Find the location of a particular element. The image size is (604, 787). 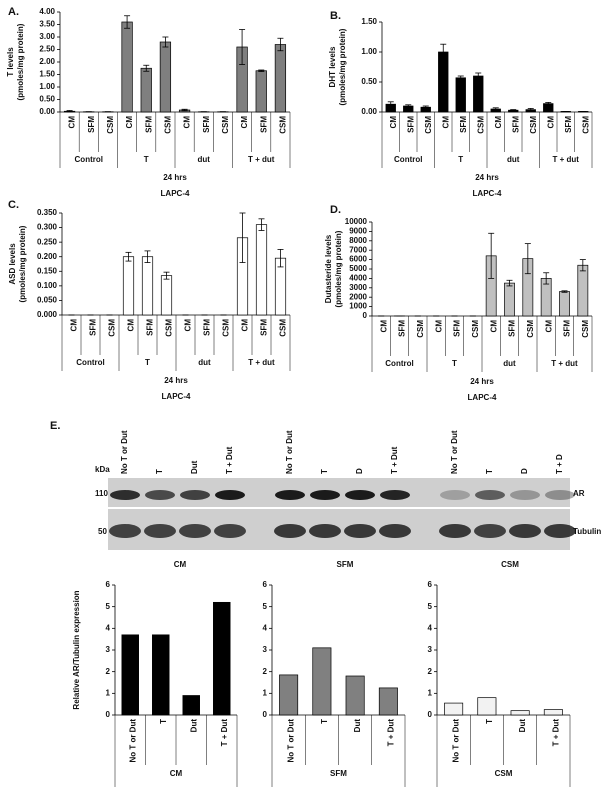

x-axis-label: CSM is located at coordinates (504, 773).